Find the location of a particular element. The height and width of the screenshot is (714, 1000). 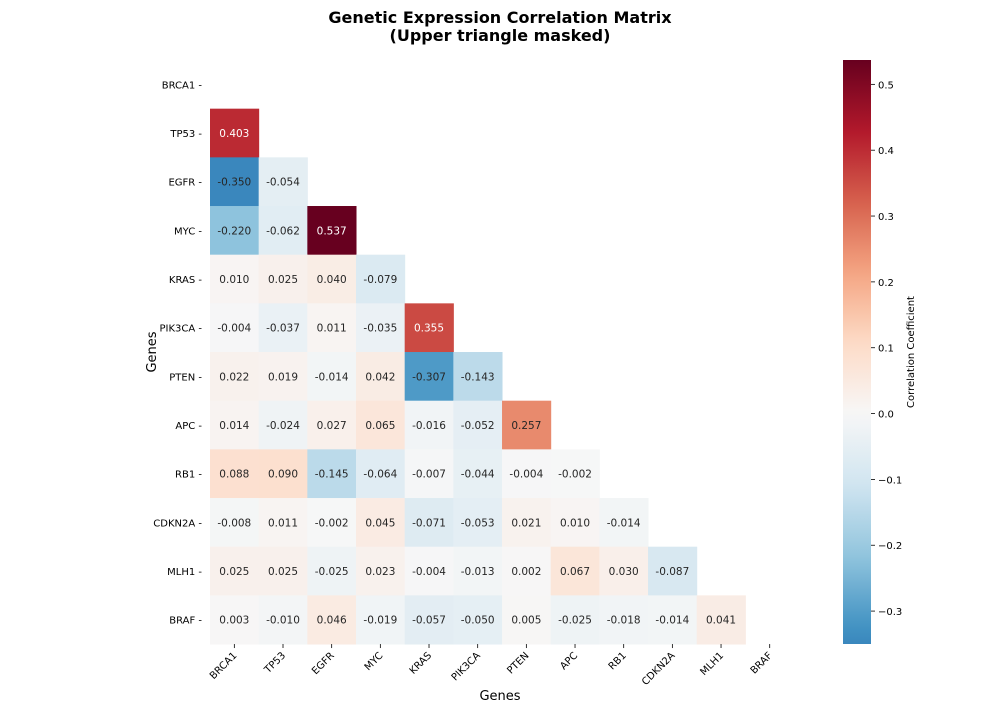

colorbar-tick-label: −0.1 is located at coordinates (890, 480).